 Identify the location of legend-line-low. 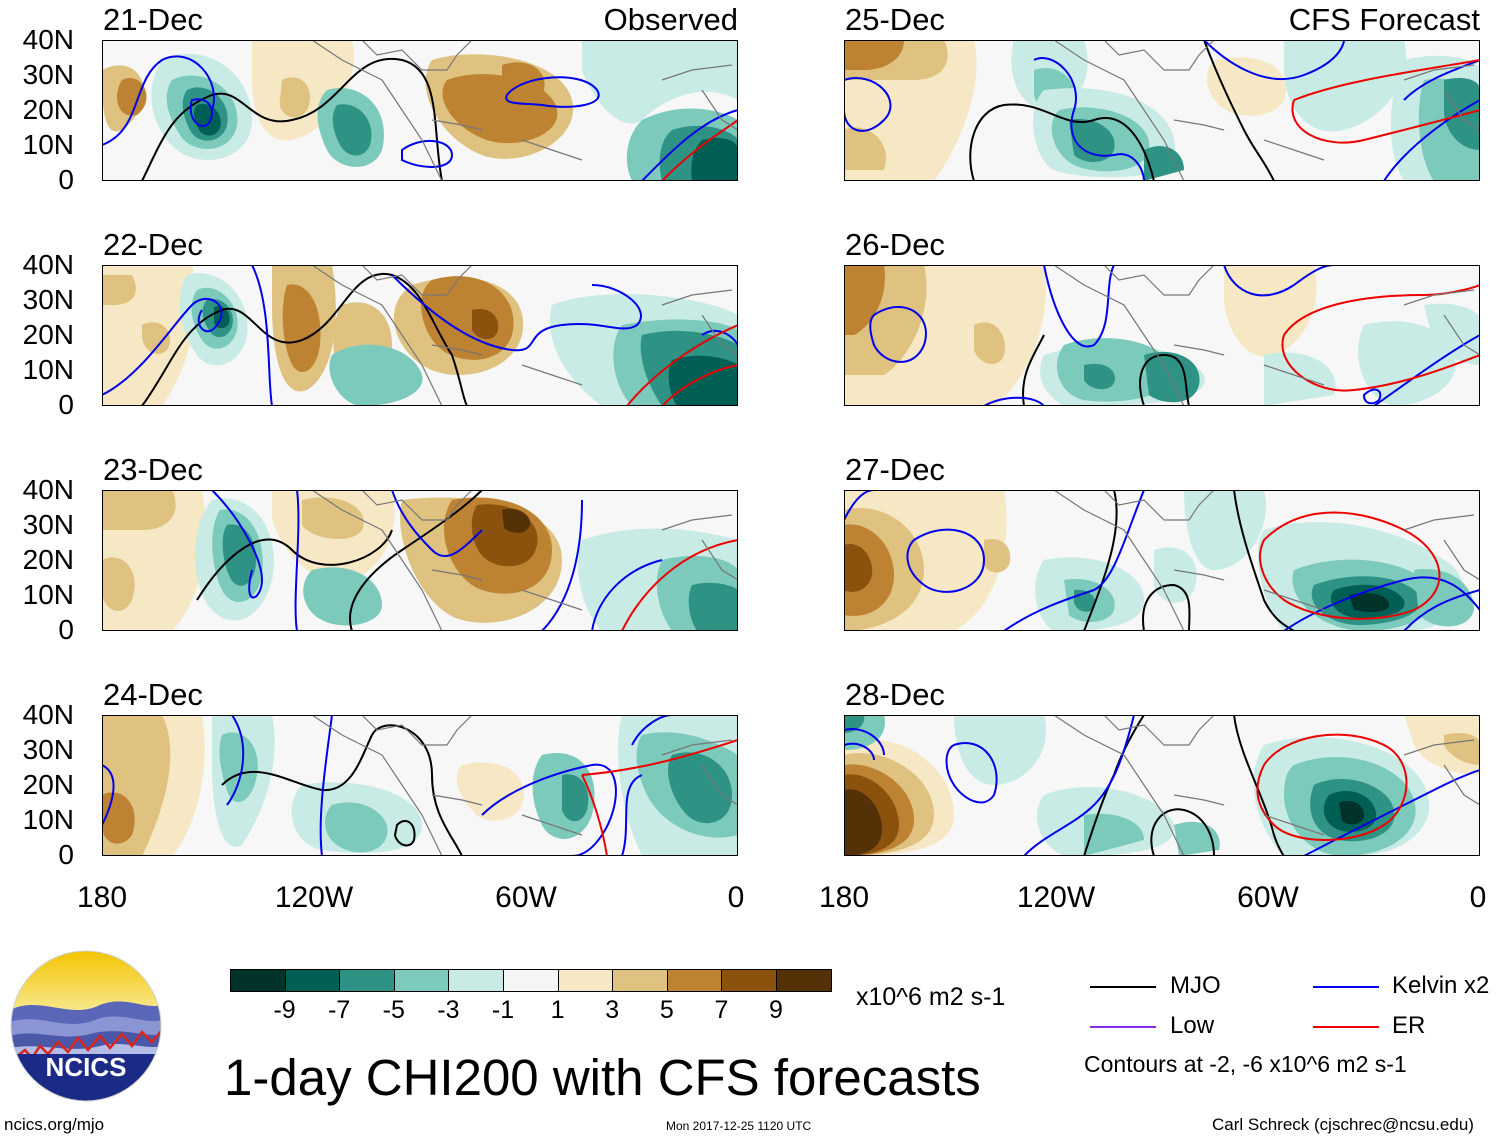
(1123, 1027).